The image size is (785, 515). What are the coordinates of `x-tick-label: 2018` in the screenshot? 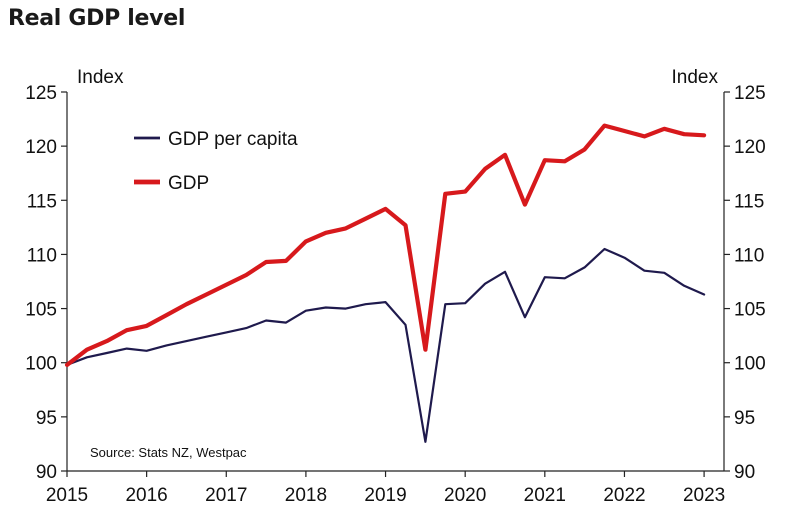 It's located at (306, 495).